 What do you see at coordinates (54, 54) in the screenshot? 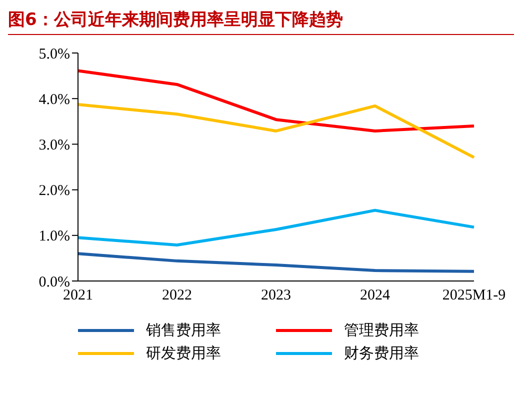
I see `y-tick-label: 5.0%` at bounding box center [54, 54].